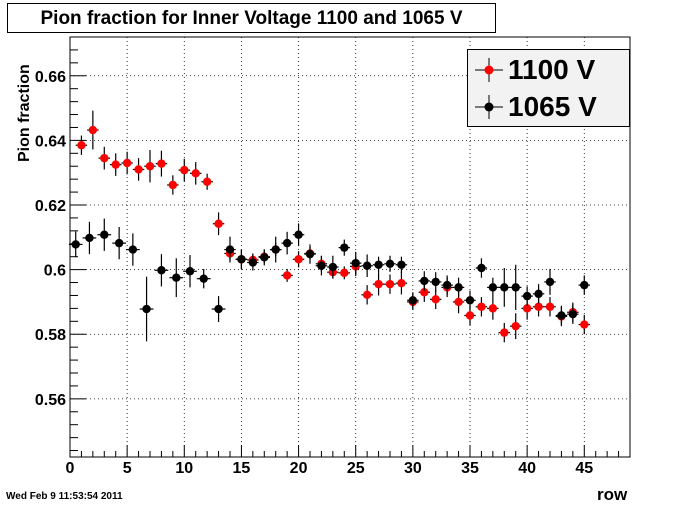  Describe the element at coordinates (50, 335) in the screenshot. I see `y-tick-label: 0.58` at that location.